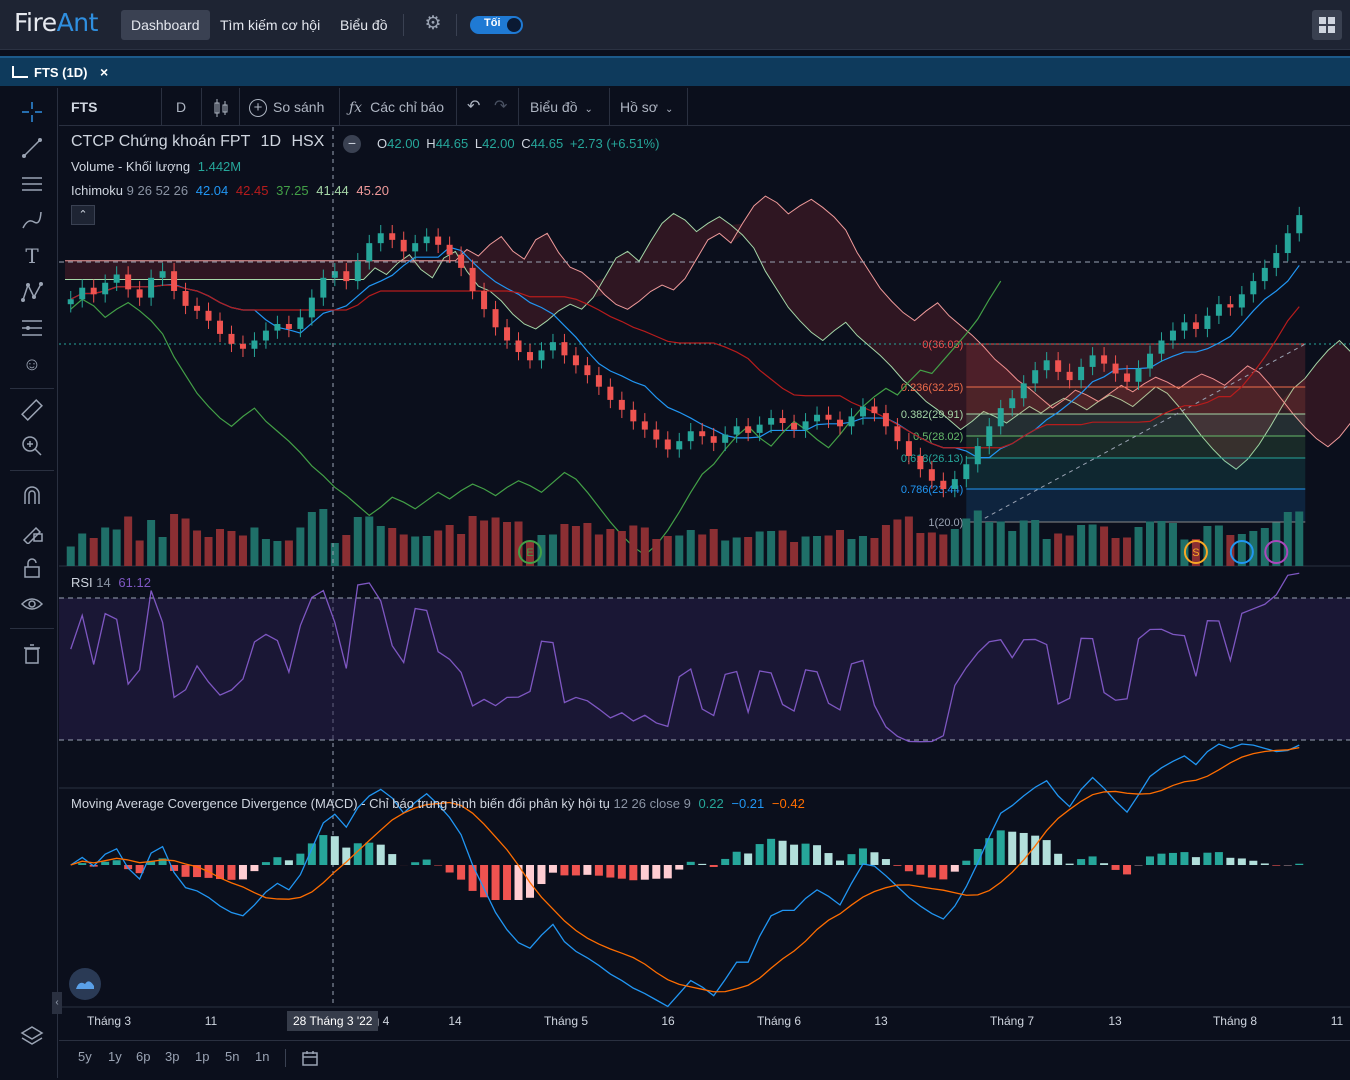  I want to click on indicators-button: ƒx Các chỉ báo, so click(396, 107).